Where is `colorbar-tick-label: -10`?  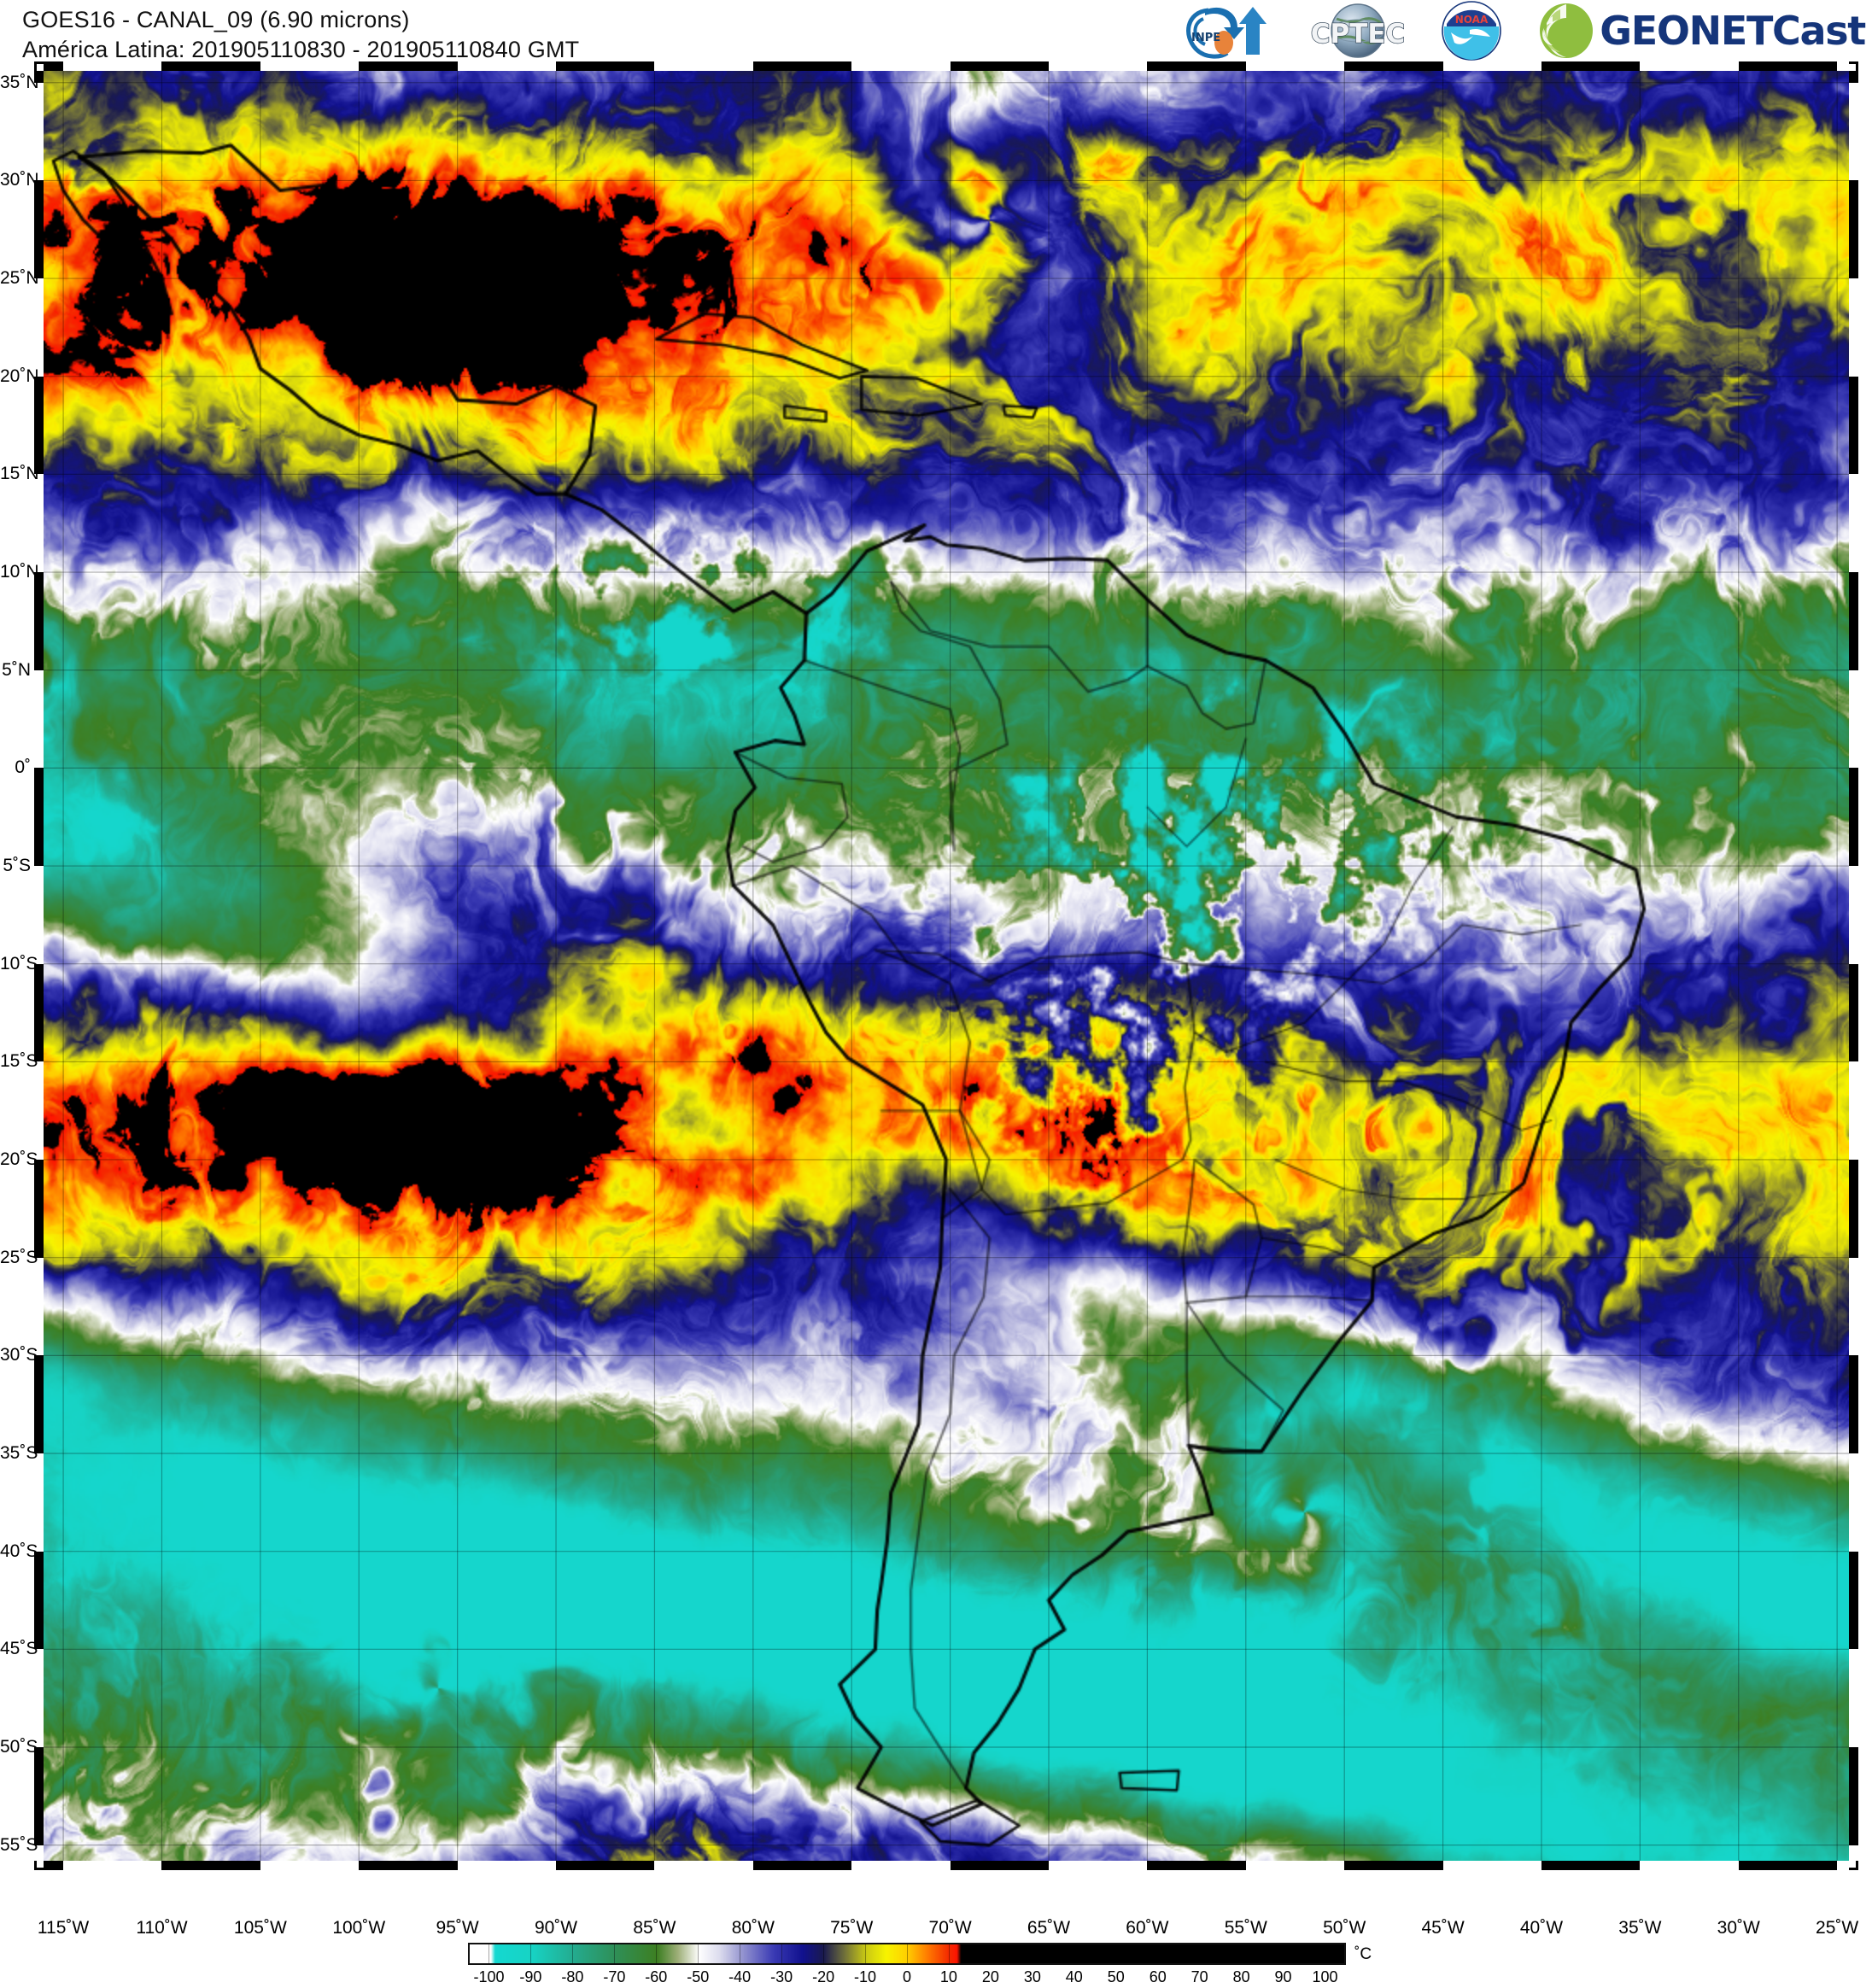 colorbar-tick-label: -10 is located at coordinates (865, 1976).